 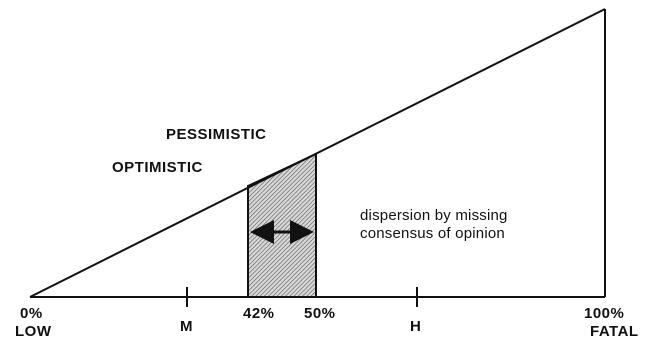 I want to click on uncertainty-band, so click(x=282, y=225).